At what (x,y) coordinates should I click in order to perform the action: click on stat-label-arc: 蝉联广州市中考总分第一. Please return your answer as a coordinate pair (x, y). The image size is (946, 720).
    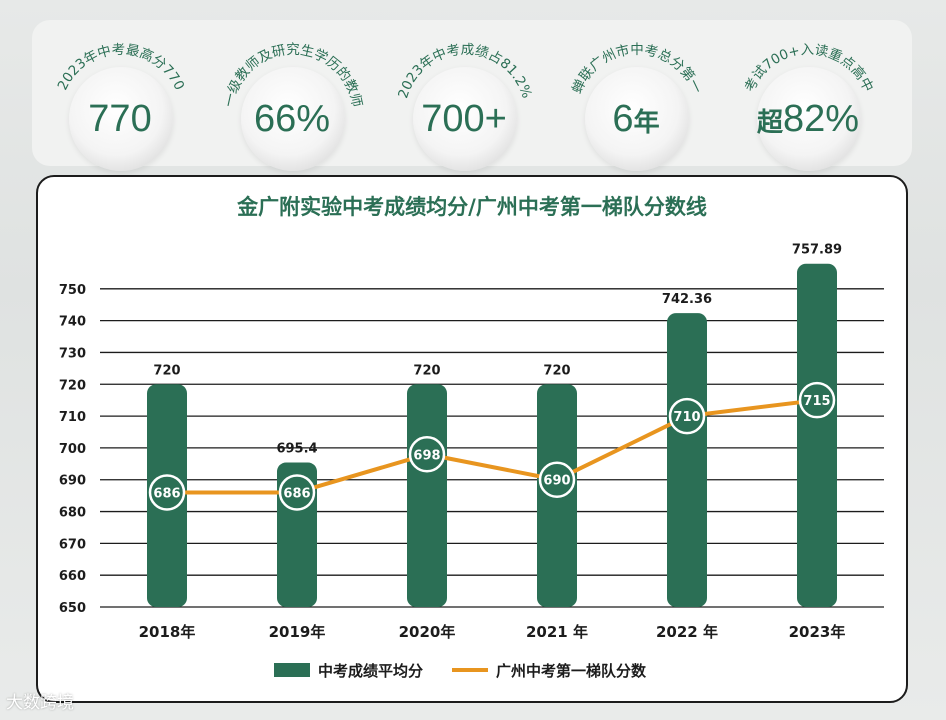
    Looking at the image, I should click on (637, 68).